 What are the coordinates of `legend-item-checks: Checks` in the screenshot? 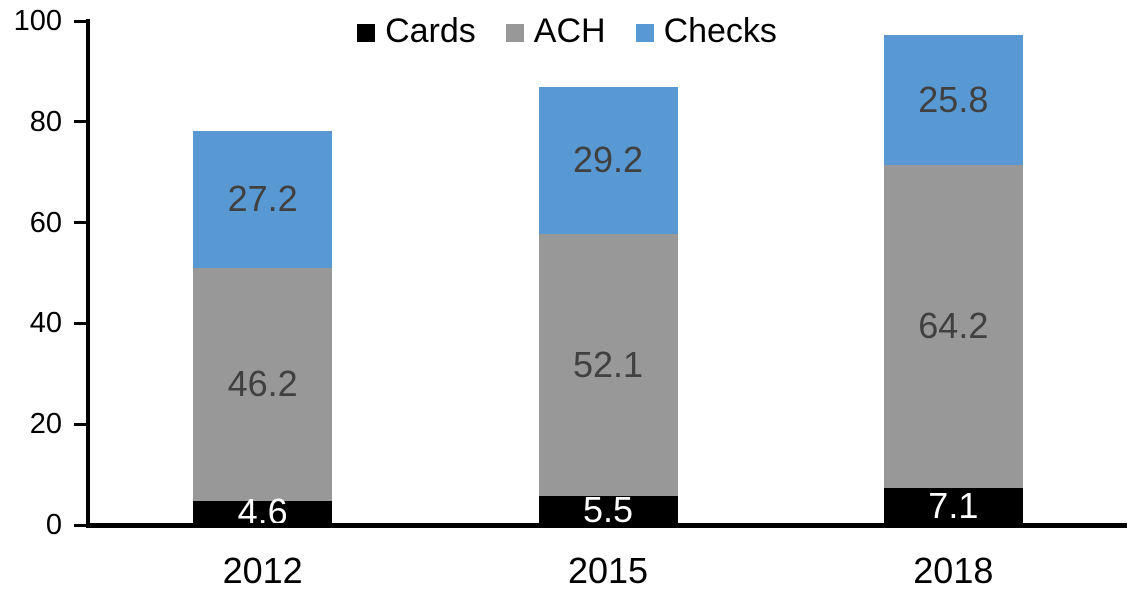 It's located at (706, 31).